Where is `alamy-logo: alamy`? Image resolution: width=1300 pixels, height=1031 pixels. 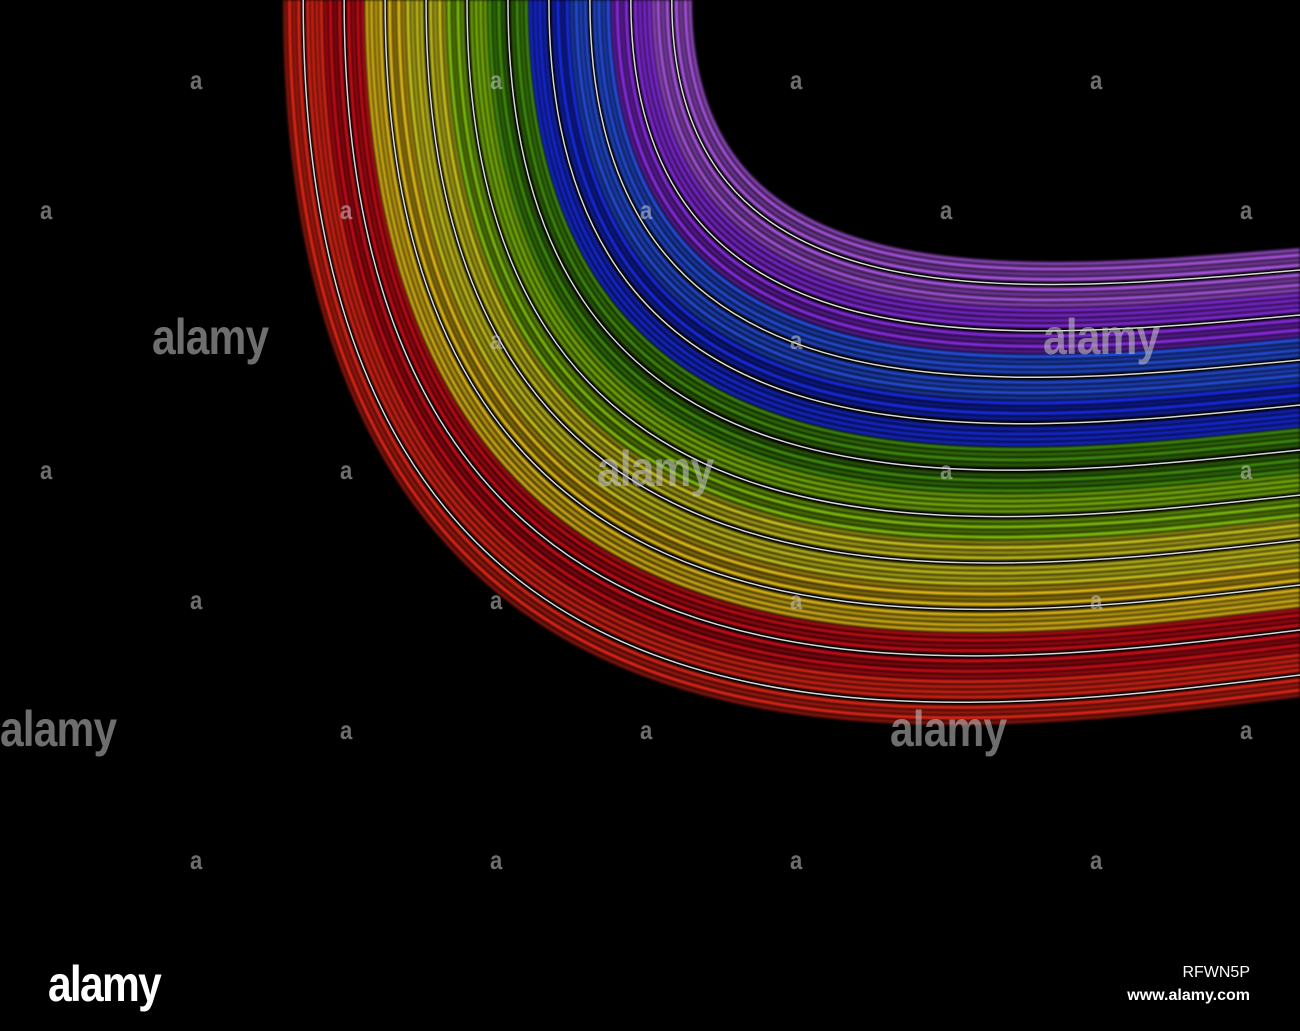 alamy-logo: alamy is located at coordinates (105, 984).